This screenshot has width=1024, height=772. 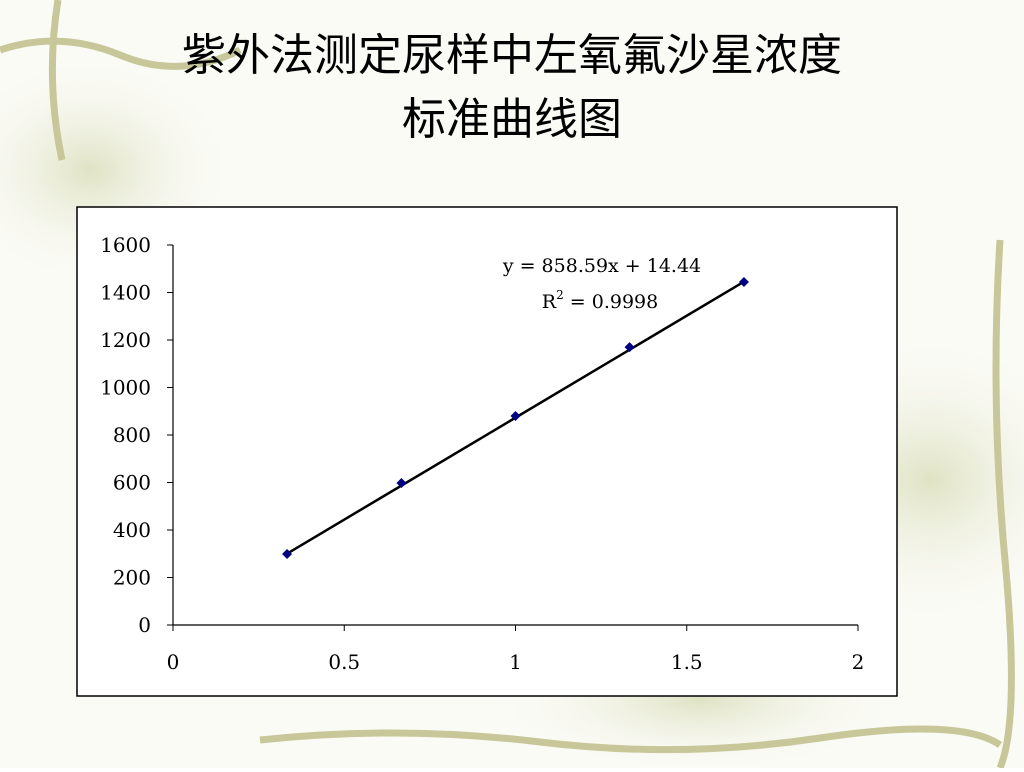 I want to click on y-tick-label: 200, so click(x=132, y=578).